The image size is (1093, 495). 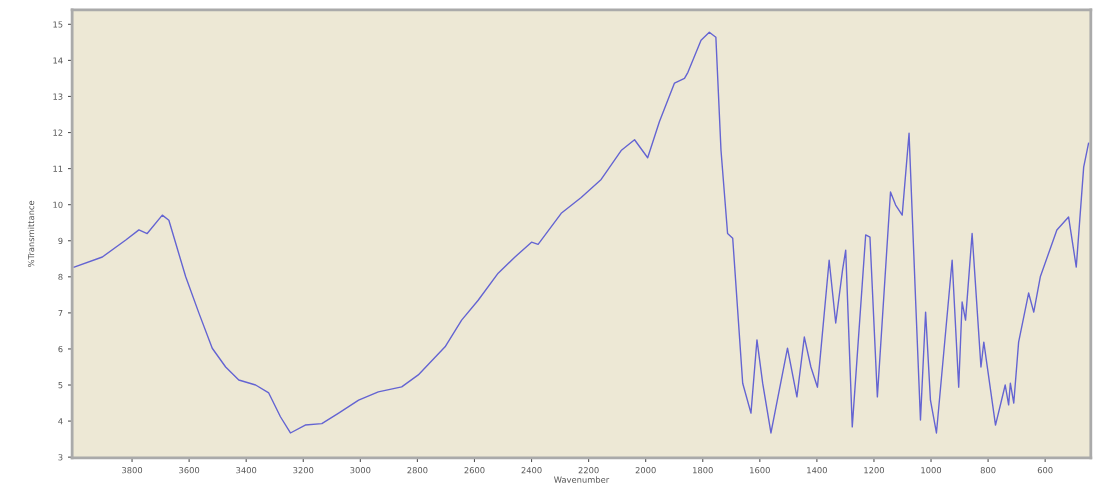 I want to click on x-axis-title: Wavenumber, so click(x=582, y=479).